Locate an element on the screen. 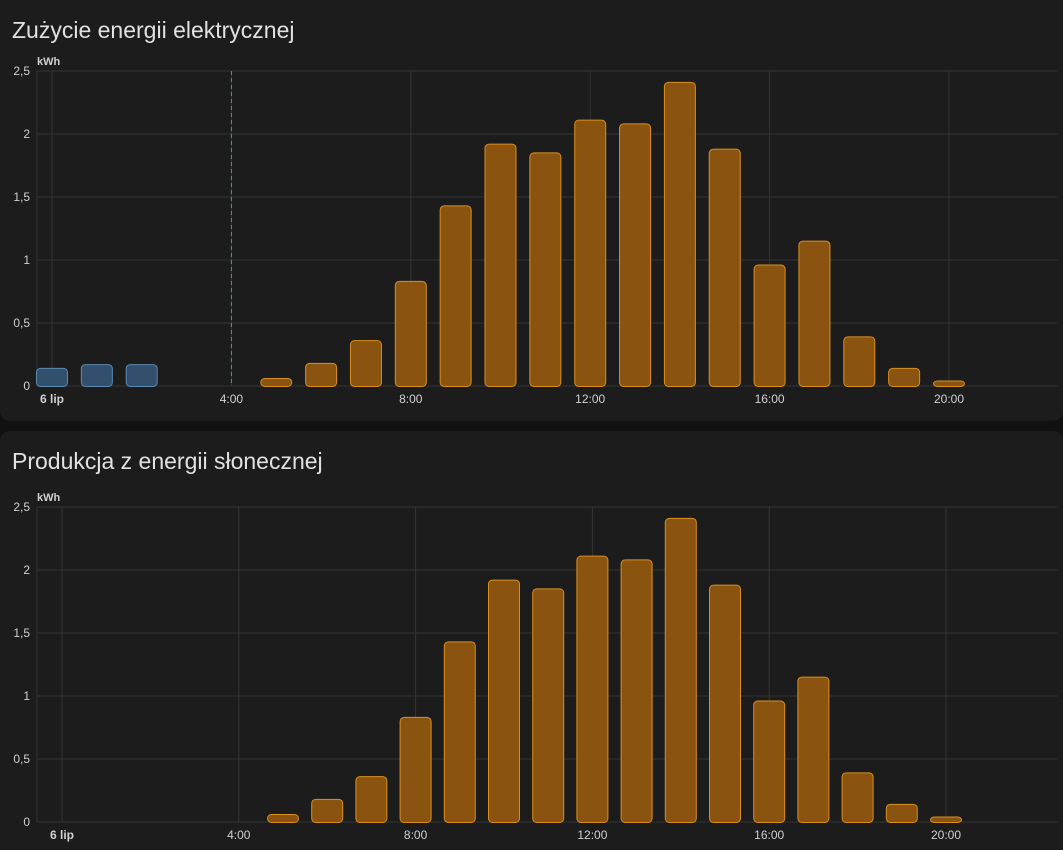 Image resolution: width=1063 pixels, height=850 pixels. series-grid is located at coordinates (97, 375).